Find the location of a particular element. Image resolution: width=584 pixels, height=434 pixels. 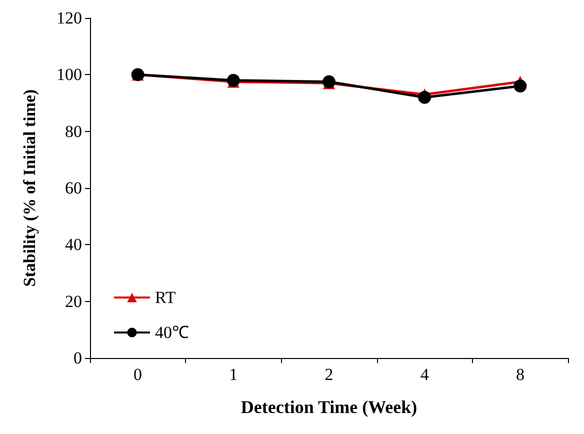

x-tick-label: 1 is located at coordinates (233, 374).